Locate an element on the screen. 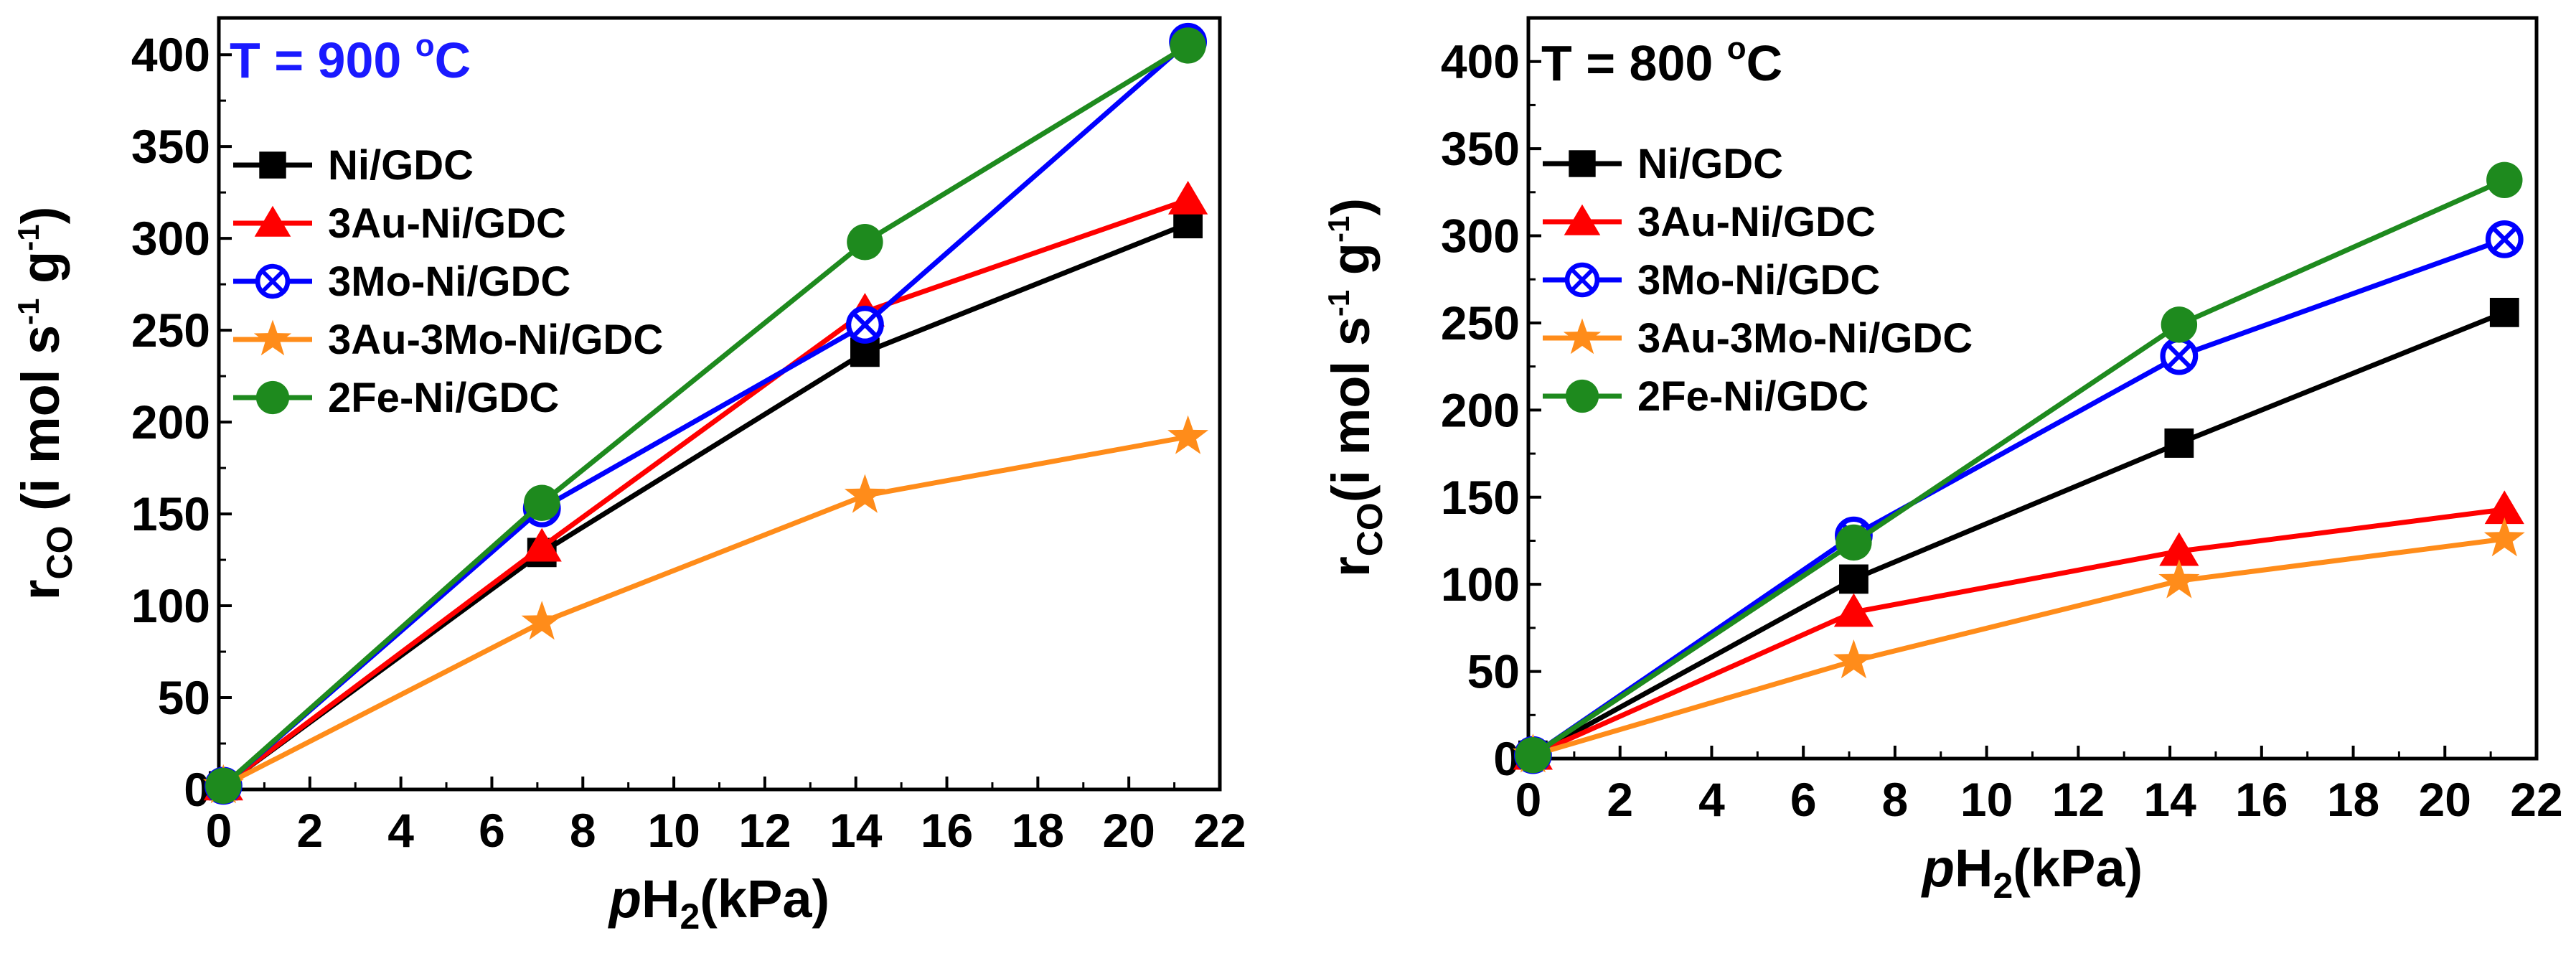  panel-2-legend-entry-3au-ni-gdc-label: 3Au-Ni/GDC is located at coordinates (1756, 222).